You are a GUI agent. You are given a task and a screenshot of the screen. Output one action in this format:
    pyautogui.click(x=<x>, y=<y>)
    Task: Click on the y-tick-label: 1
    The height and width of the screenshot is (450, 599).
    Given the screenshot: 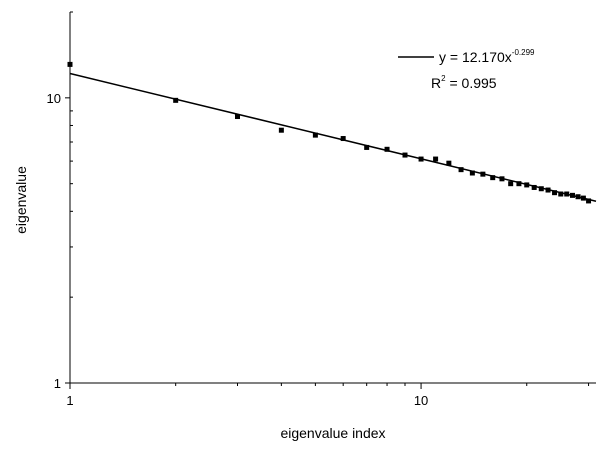 What is the action you would take?
    pyautogui.click(x=57, y=383)
    